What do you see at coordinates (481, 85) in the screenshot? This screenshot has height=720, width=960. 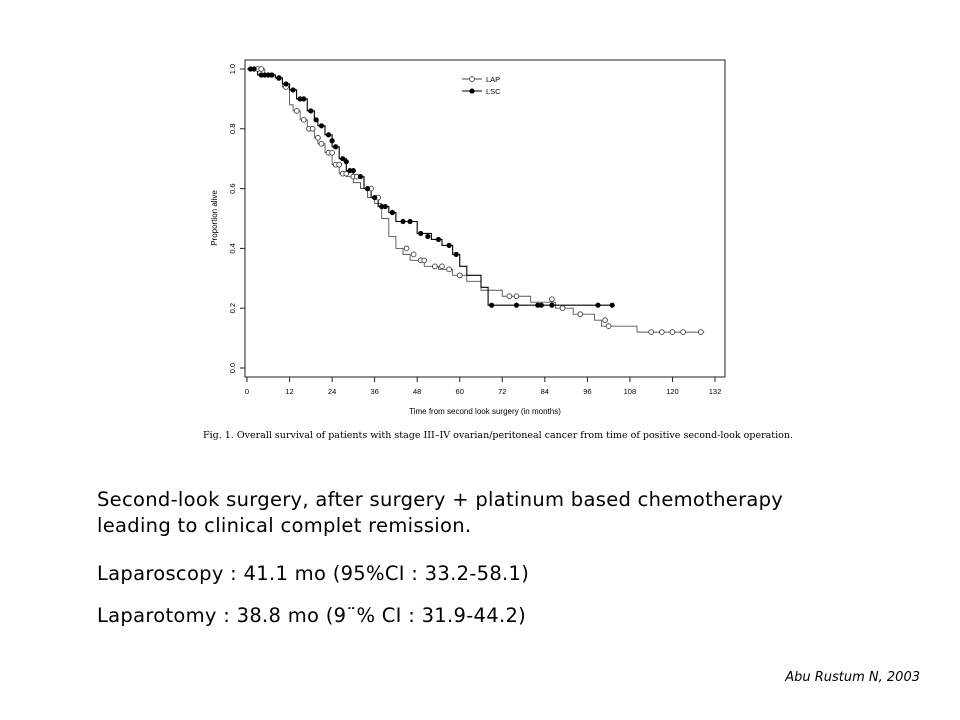 I see `legend: LAP LSC` at bounding box center [481, 85].